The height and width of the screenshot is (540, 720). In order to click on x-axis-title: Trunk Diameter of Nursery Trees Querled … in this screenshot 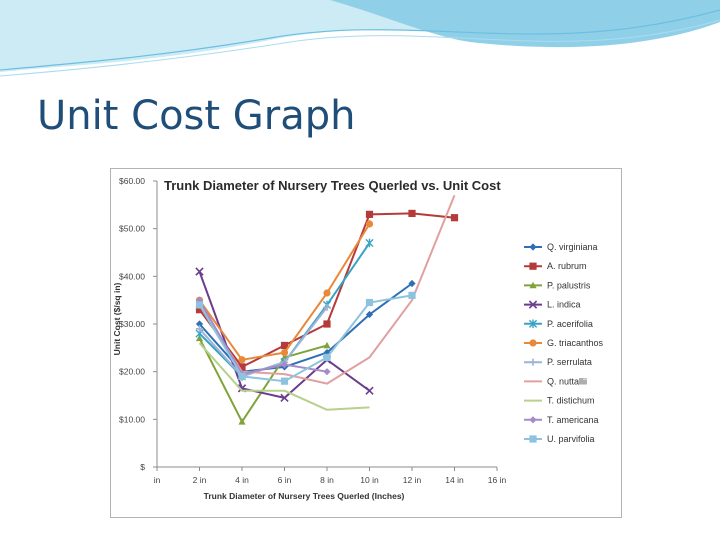, I will do `click(304, 496)`.